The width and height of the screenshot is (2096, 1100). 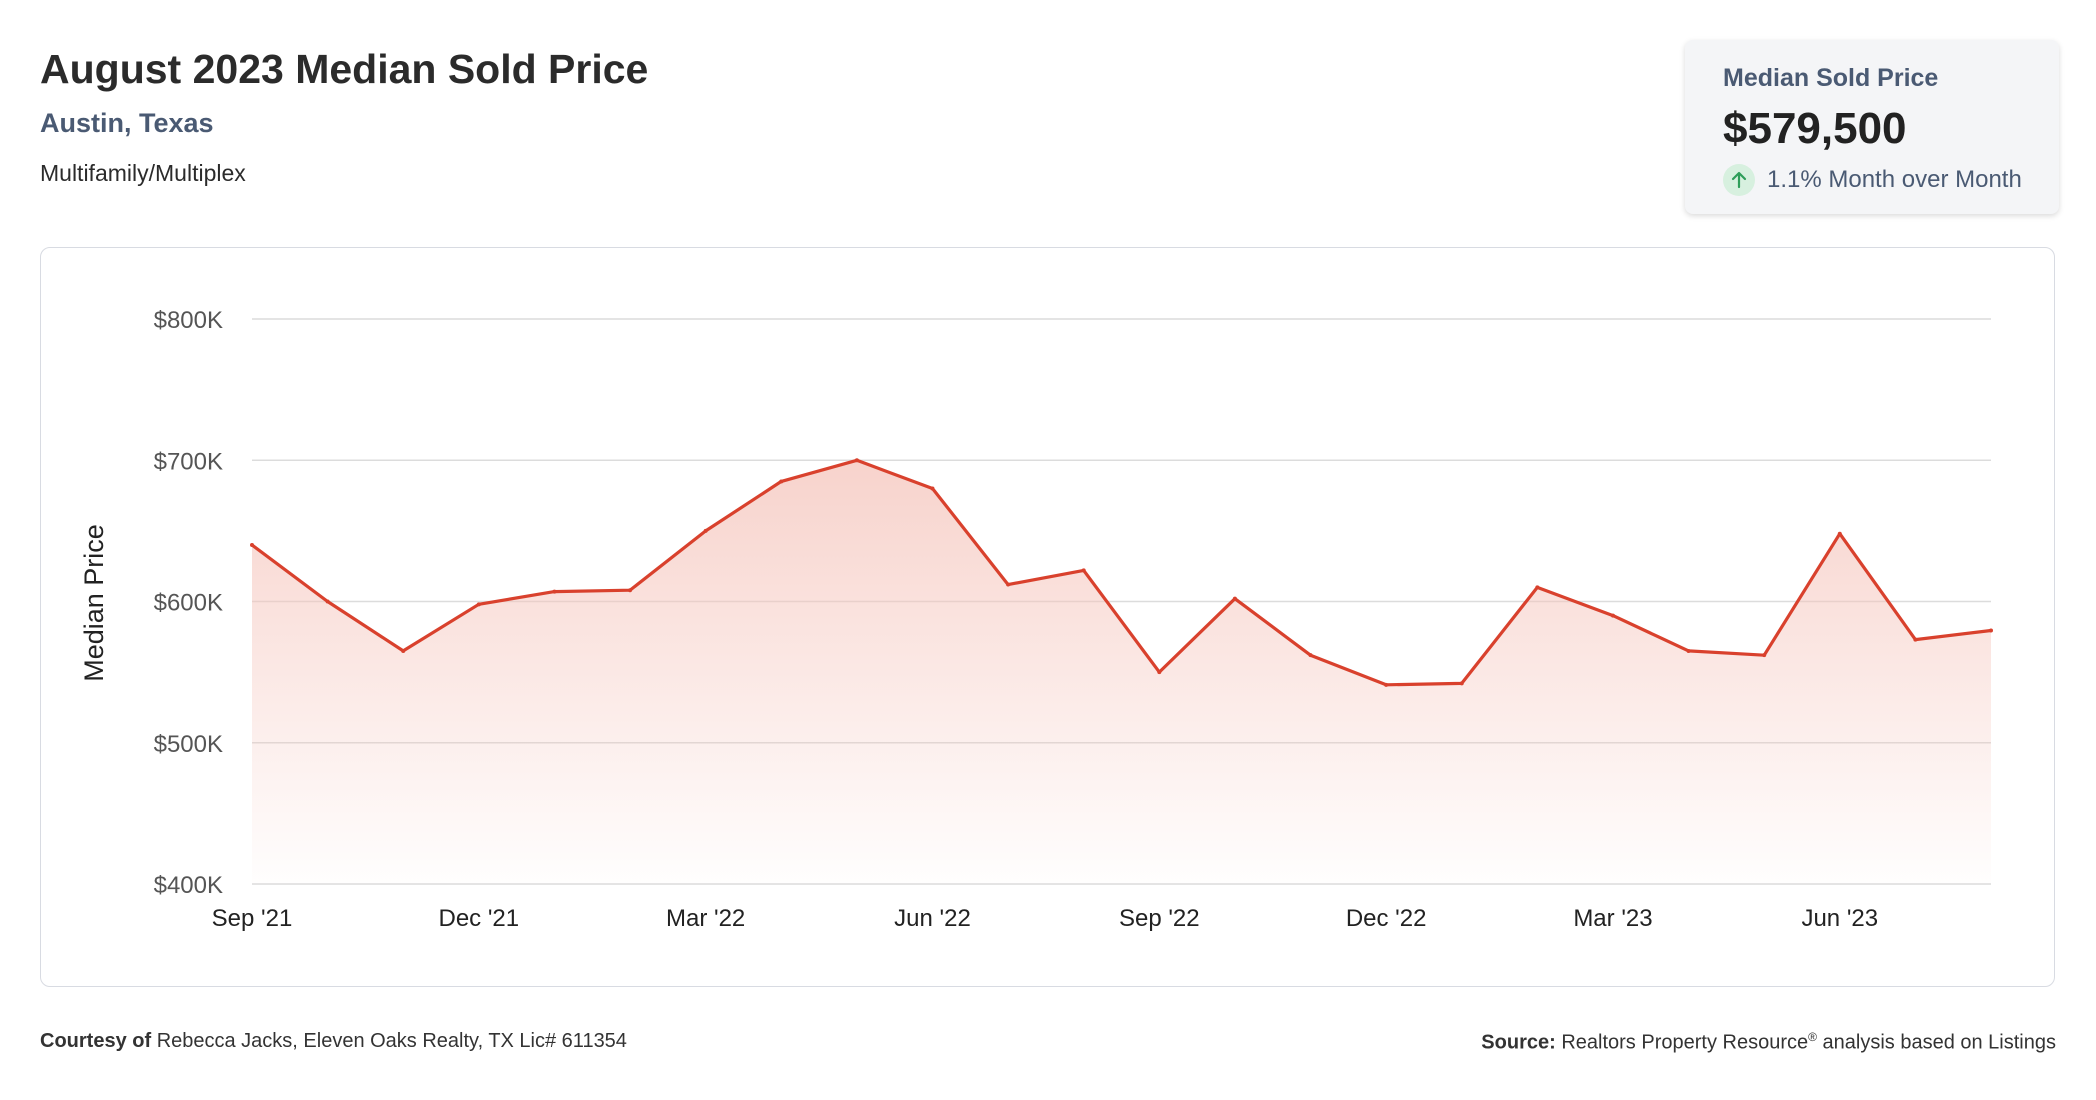 What do you see at coordinates (252, 918) in the screenshot?
I see `x-tick-label: Sep '21` at bounding box center [252, 918].